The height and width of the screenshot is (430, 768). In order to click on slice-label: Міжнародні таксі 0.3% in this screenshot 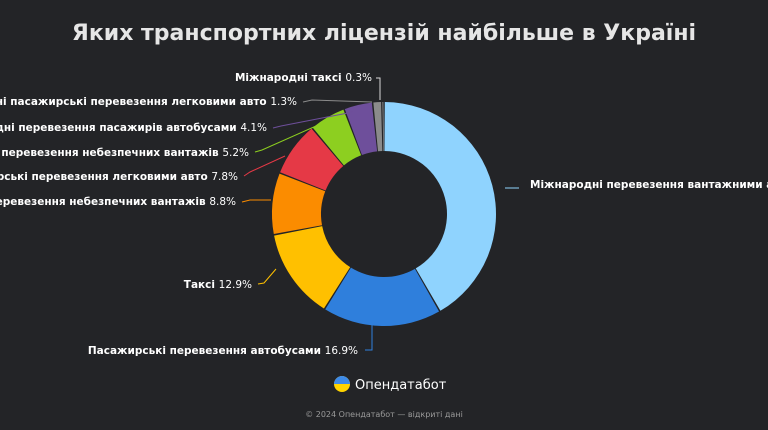, I will do `click(303, 78)`.